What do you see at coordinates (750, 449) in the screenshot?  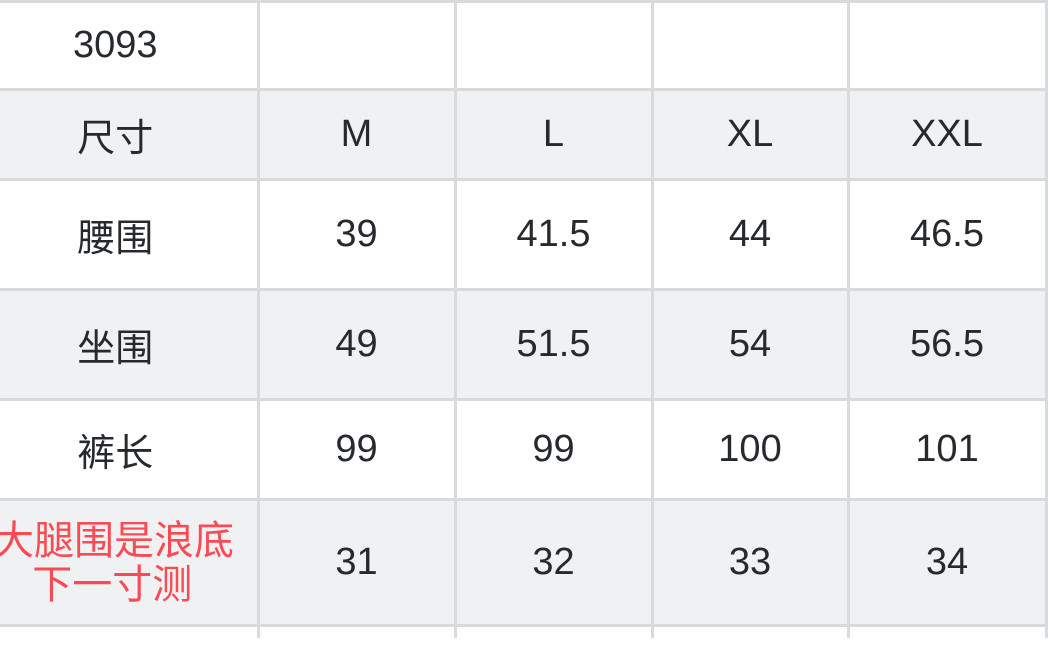 I see `pants-length-value-xl: 100` at bounding box center [750, 449].